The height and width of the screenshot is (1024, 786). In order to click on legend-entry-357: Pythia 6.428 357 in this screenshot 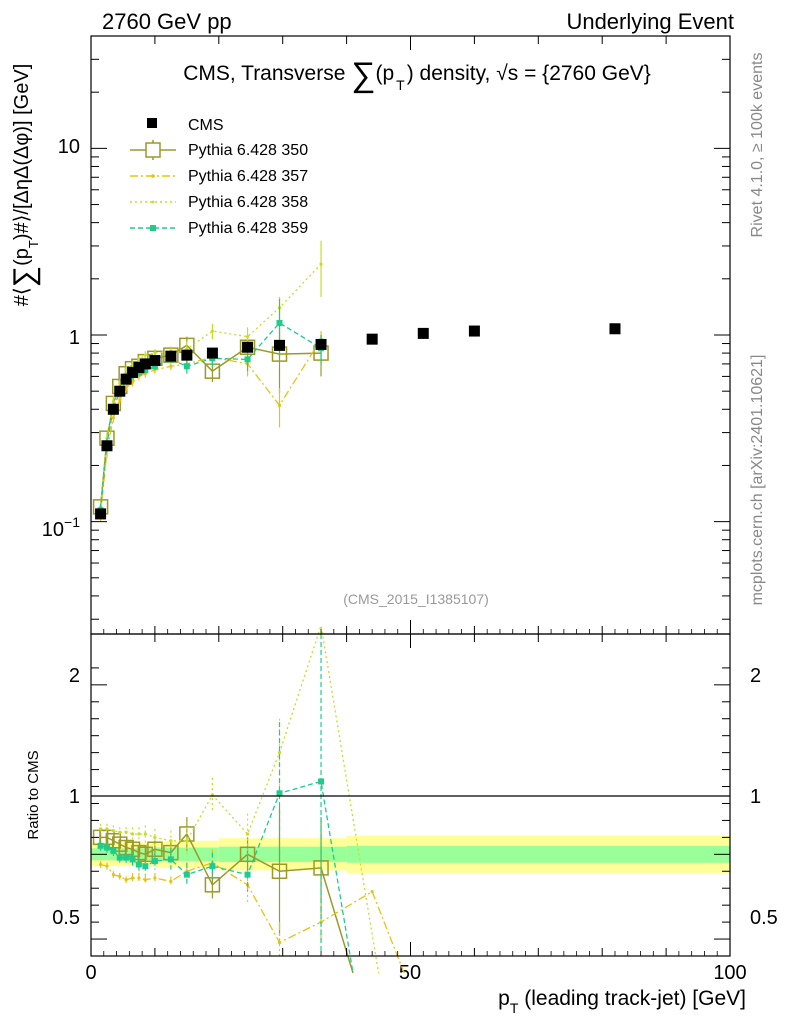, I will do `click(219, 176)`.